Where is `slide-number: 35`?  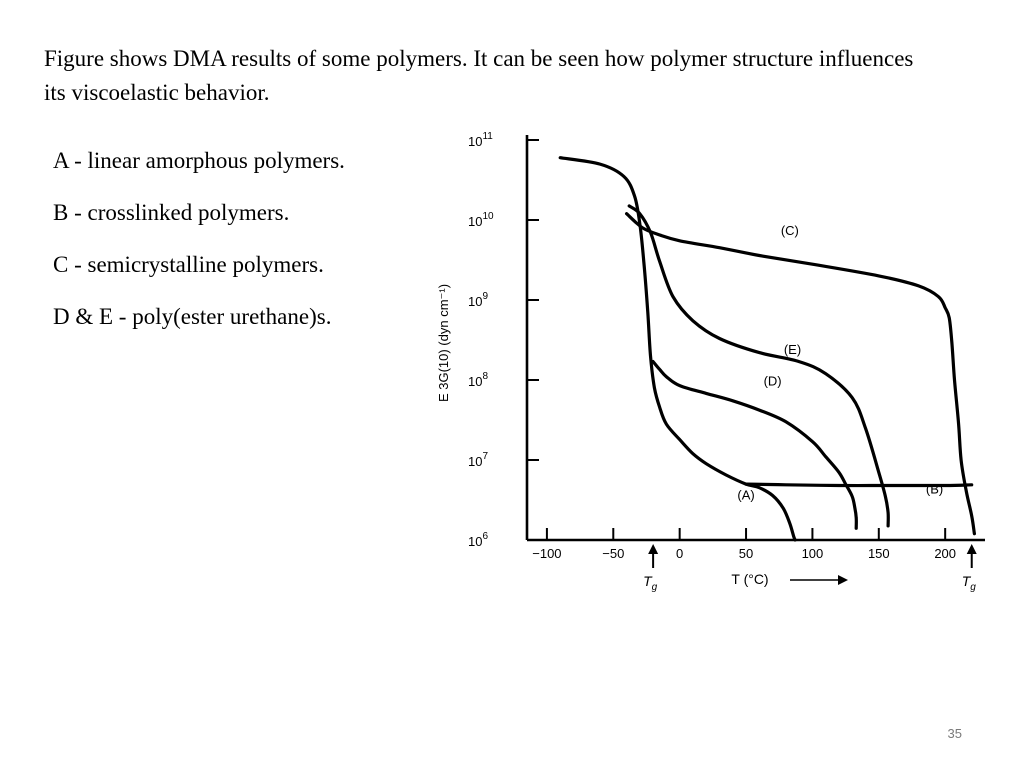
slide-number: 35 is located at coordinates (954, 733).